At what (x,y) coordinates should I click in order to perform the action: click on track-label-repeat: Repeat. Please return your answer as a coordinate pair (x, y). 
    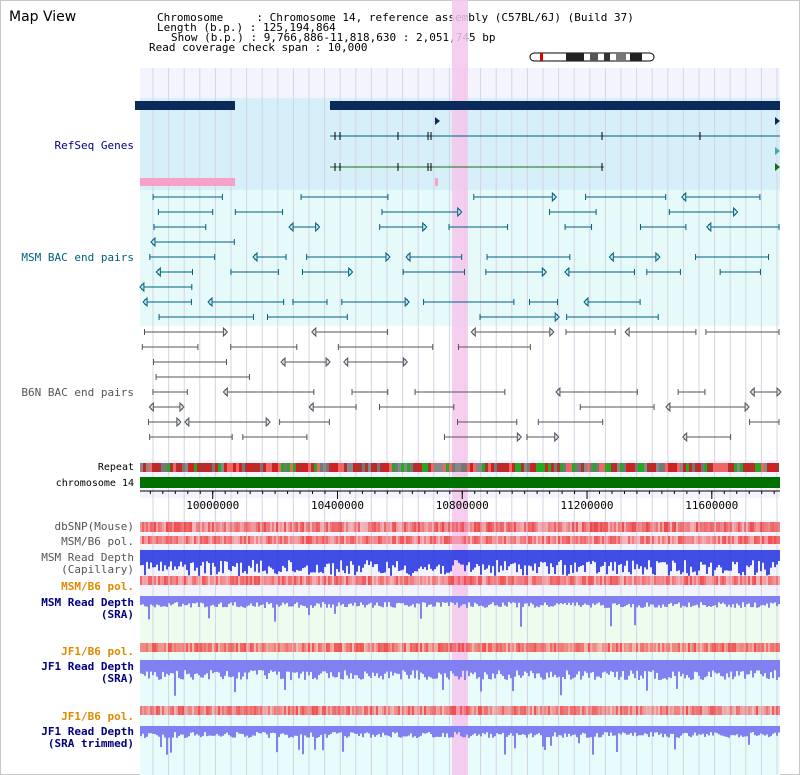
    Looking at the image, I should click on (116, 467).